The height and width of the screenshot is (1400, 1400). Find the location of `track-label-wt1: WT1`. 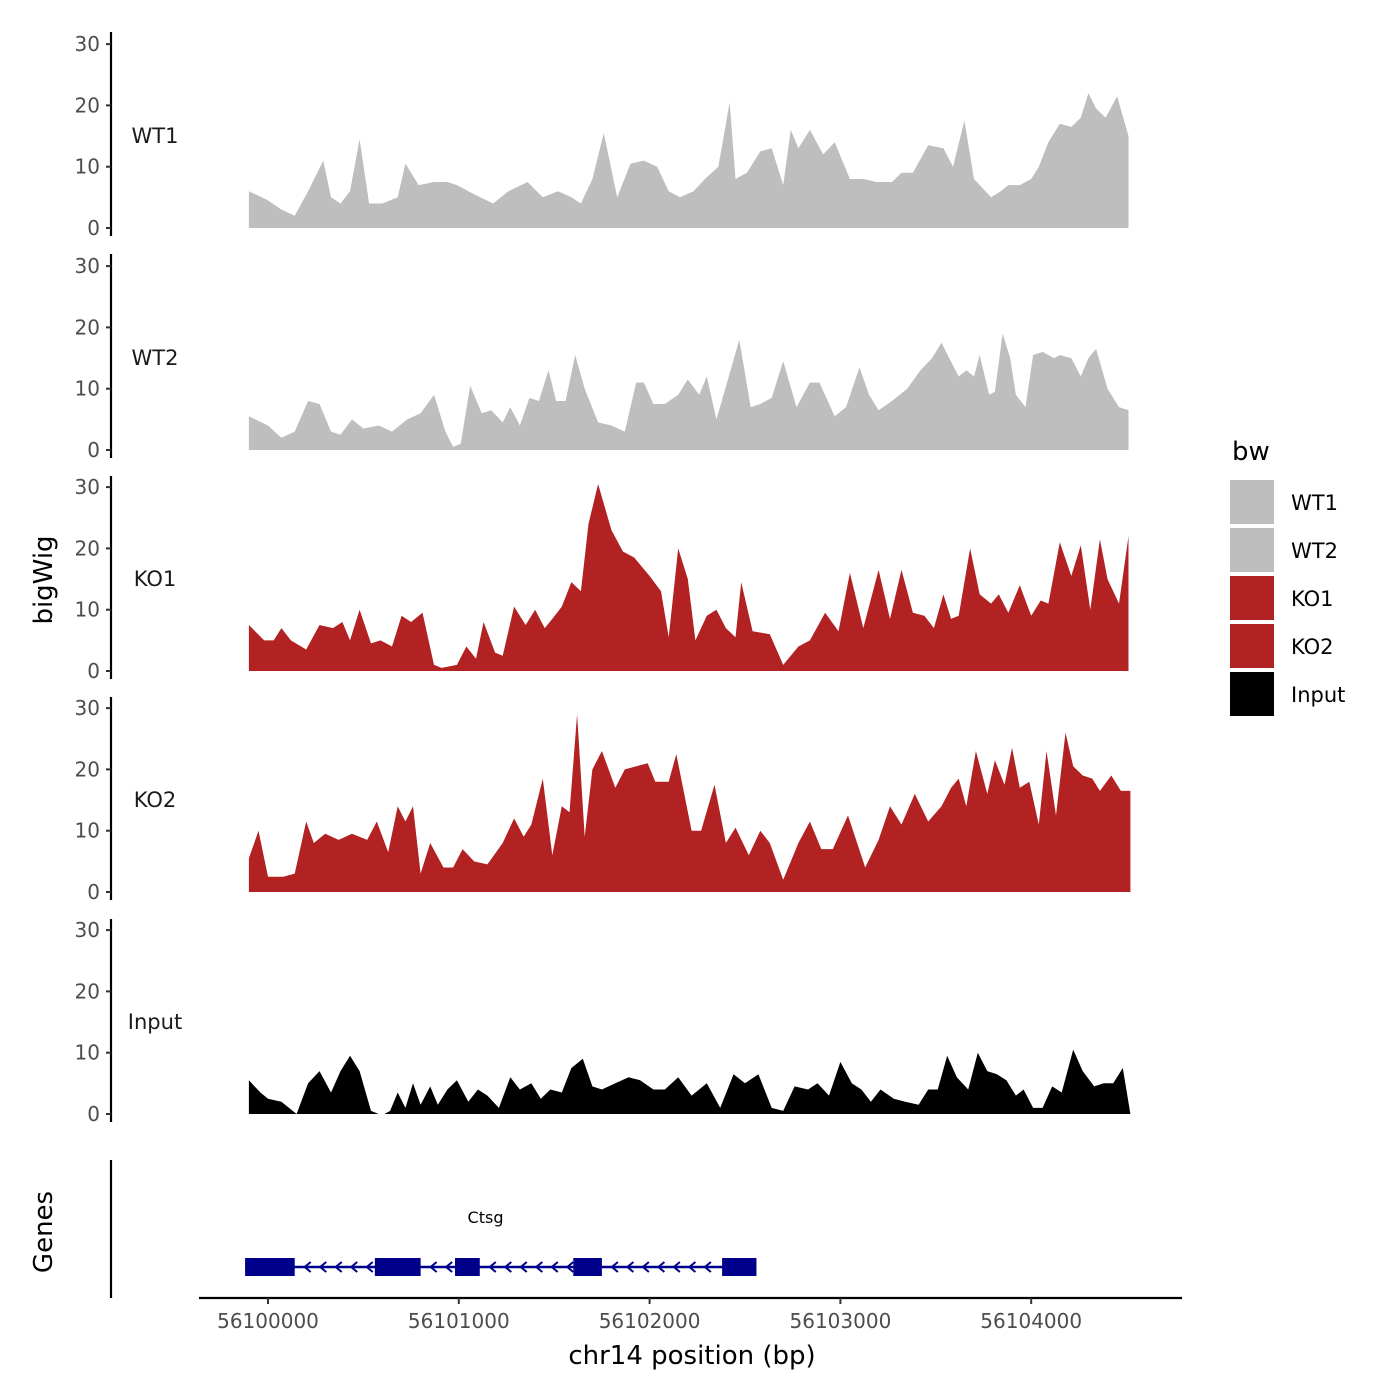

track-label-wt1: WT1 is located at coordinates (155, 136).